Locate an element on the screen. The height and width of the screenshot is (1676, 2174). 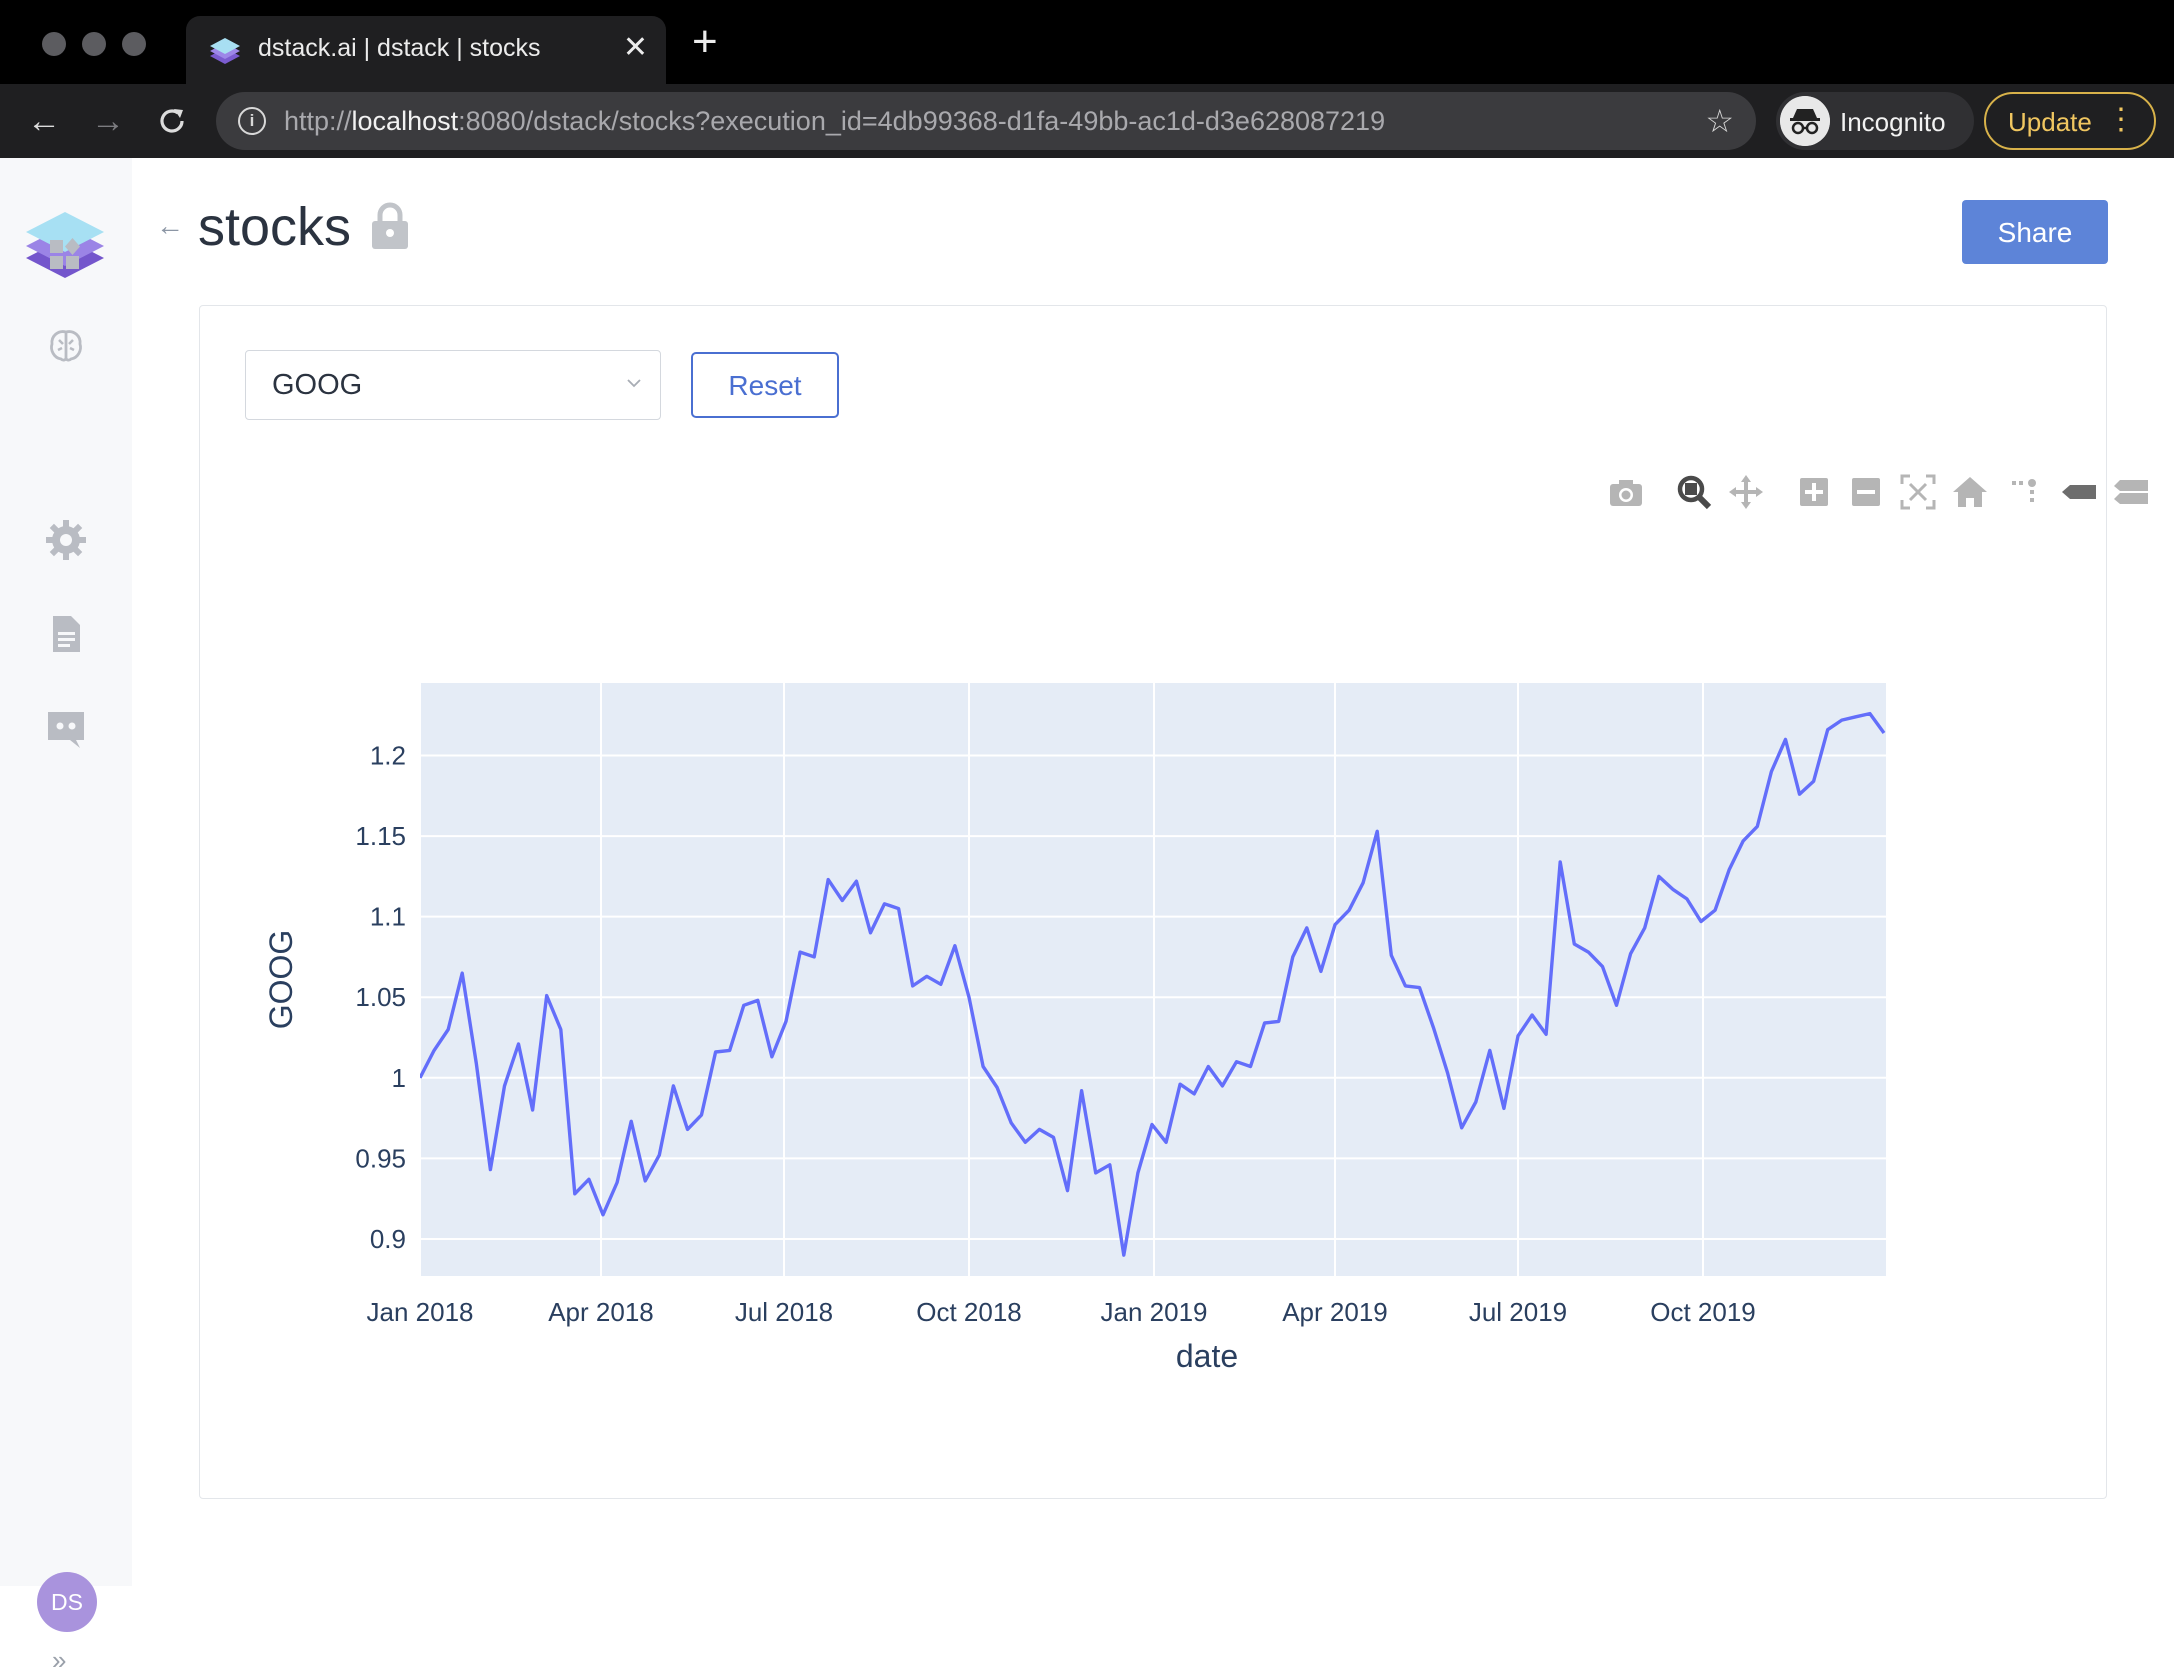
document-icon is located at coordinates (66, 634).